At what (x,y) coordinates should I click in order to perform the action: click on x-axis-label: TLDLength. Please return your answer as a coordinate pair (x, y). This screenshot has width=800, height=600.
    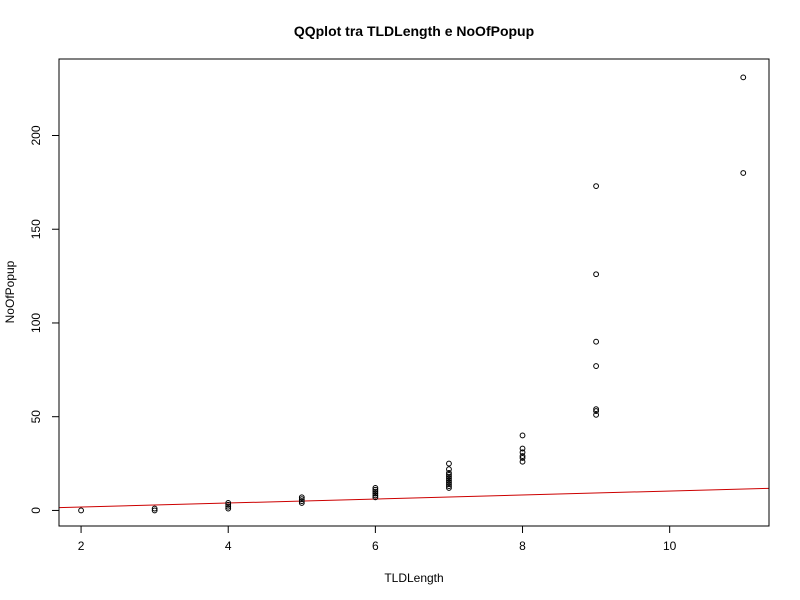
    Looking at the image, I should click on (413, 578).